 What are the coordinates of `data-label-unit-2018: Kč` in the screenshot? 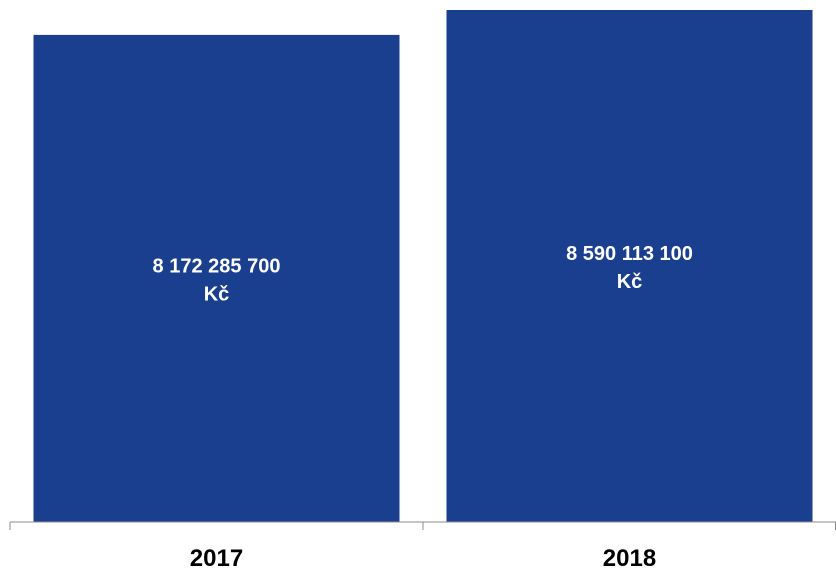 It's located at (630, 282).